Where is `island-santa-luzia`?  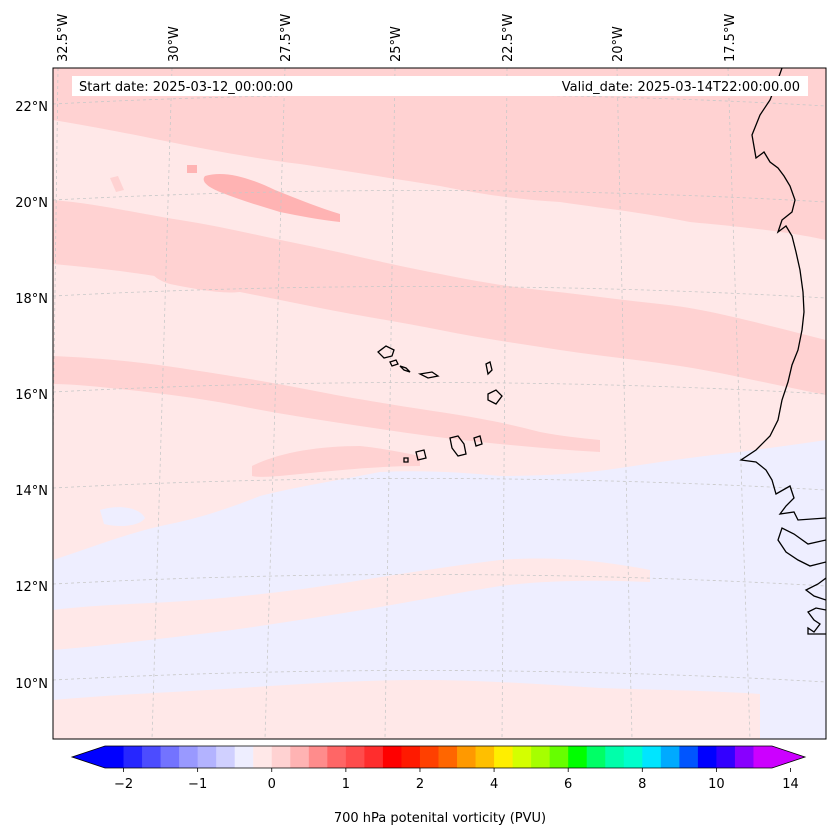
island-santa-luzia is located at coordinates (428, 375).